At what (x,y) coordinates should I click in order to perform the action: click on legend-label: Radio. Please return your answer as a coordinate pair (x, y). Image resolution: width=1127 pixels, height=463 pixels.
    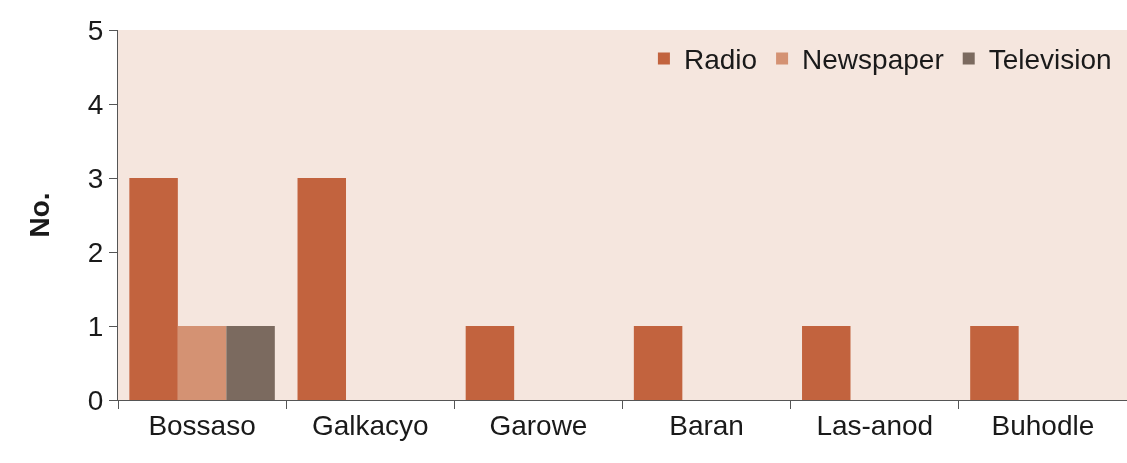
    Looking at the image, I should click on (720, 60).